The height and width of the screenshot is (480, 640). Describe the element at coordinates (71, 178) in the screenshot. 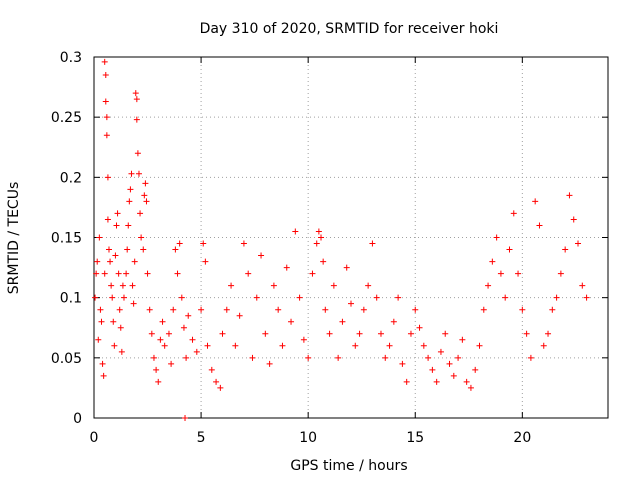

I see `y-tick-label: 0.2` at that location.